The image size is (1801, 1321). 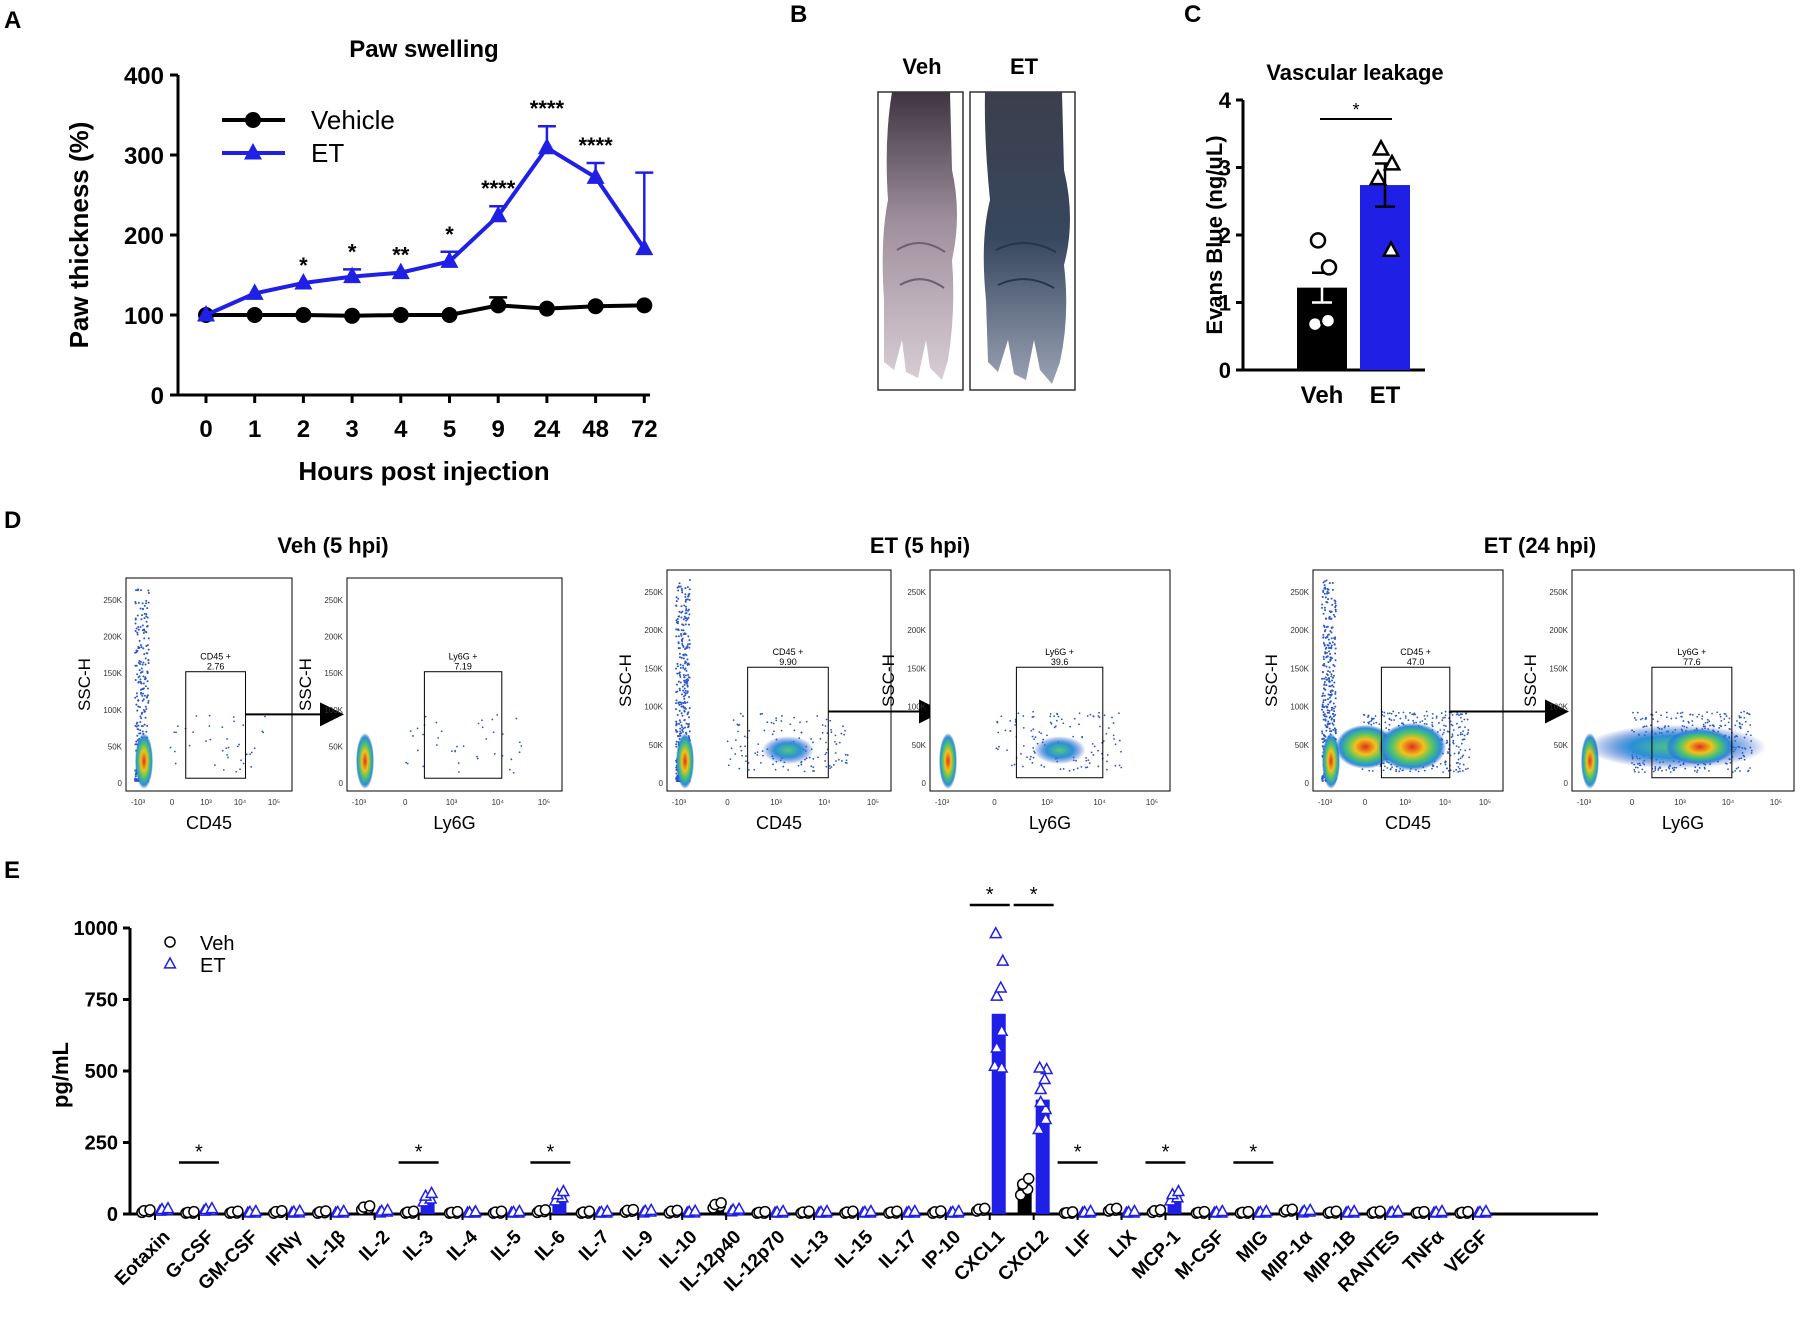 I want to click on x-axis-label: CD45, so click(x=1408, y=823).